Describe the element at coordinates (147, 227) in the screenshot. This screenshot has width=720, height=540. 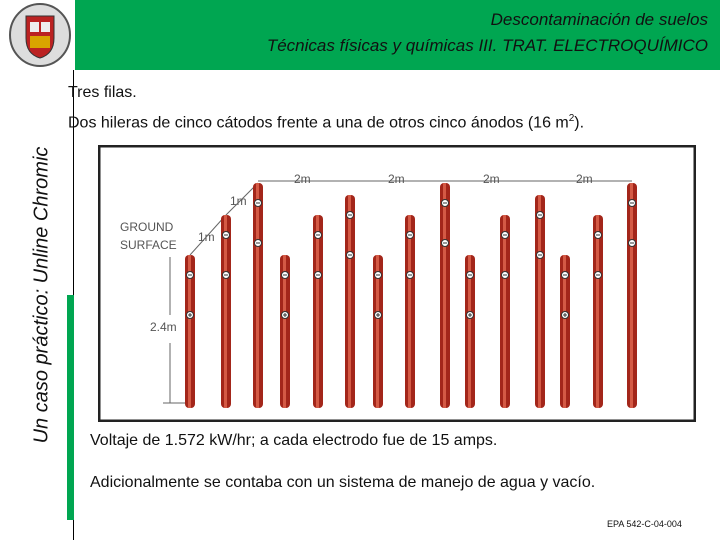
I see `figure-label: GROUND` at that location.